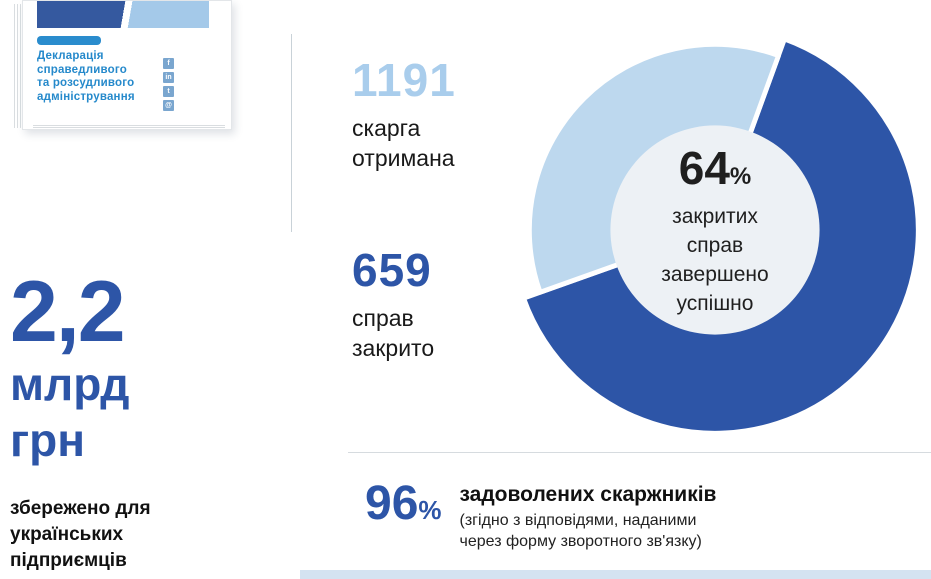 This screenshot has height=579, width=931. Describe the element at coordinates (615, 574) in the screenshot. I see `next-section-strip` at that location.